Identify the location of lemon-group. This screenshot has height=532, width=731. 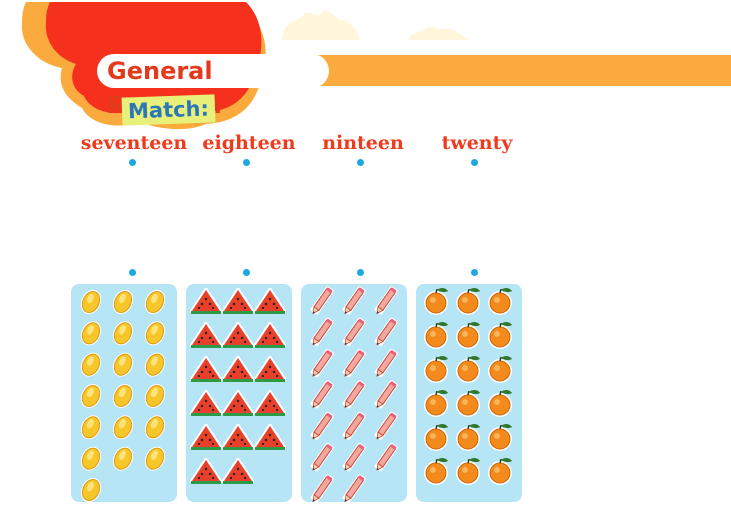
(123, 395).